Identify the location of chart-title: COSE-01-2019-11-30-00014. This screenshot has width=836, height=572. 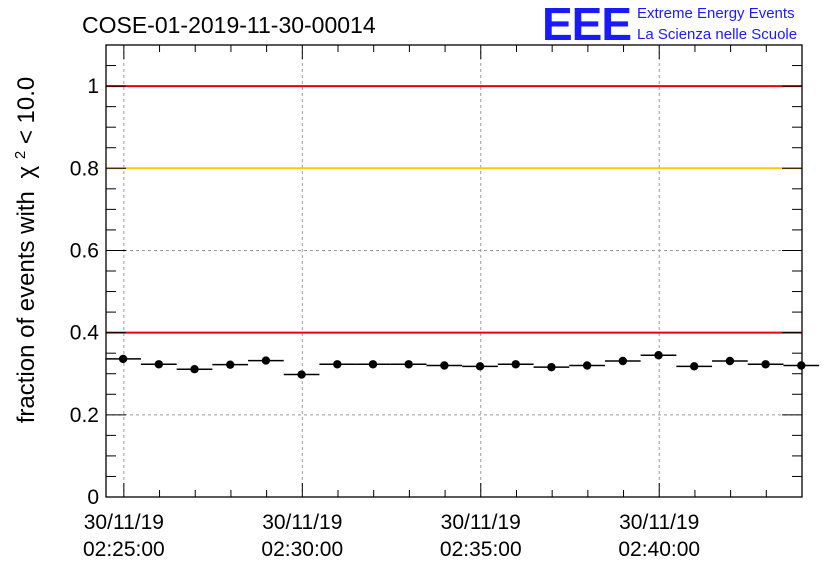
(229, 25).